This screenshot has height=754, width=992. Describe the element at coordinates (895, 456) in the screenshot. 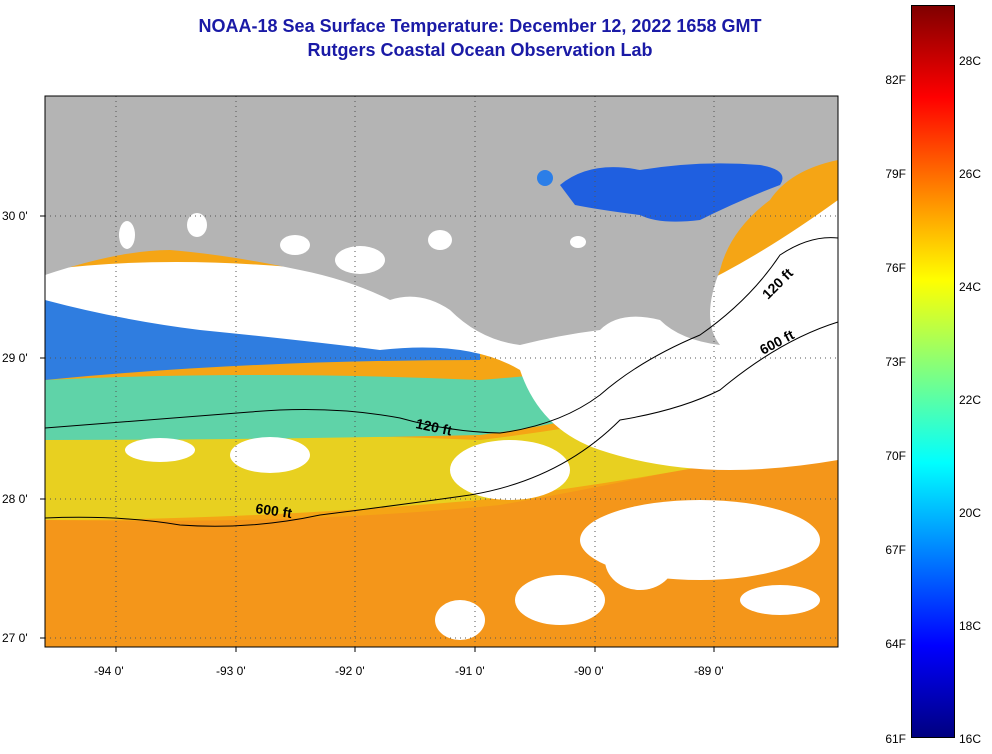

I see `colorbar-label-70f: 70F` at that location.